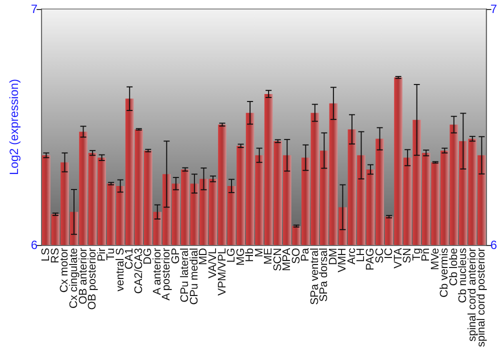  What do you see at coordinates (389, 253) in the screenshot?
I see `x-tick-label: IC` at bounding box center [389, 253].